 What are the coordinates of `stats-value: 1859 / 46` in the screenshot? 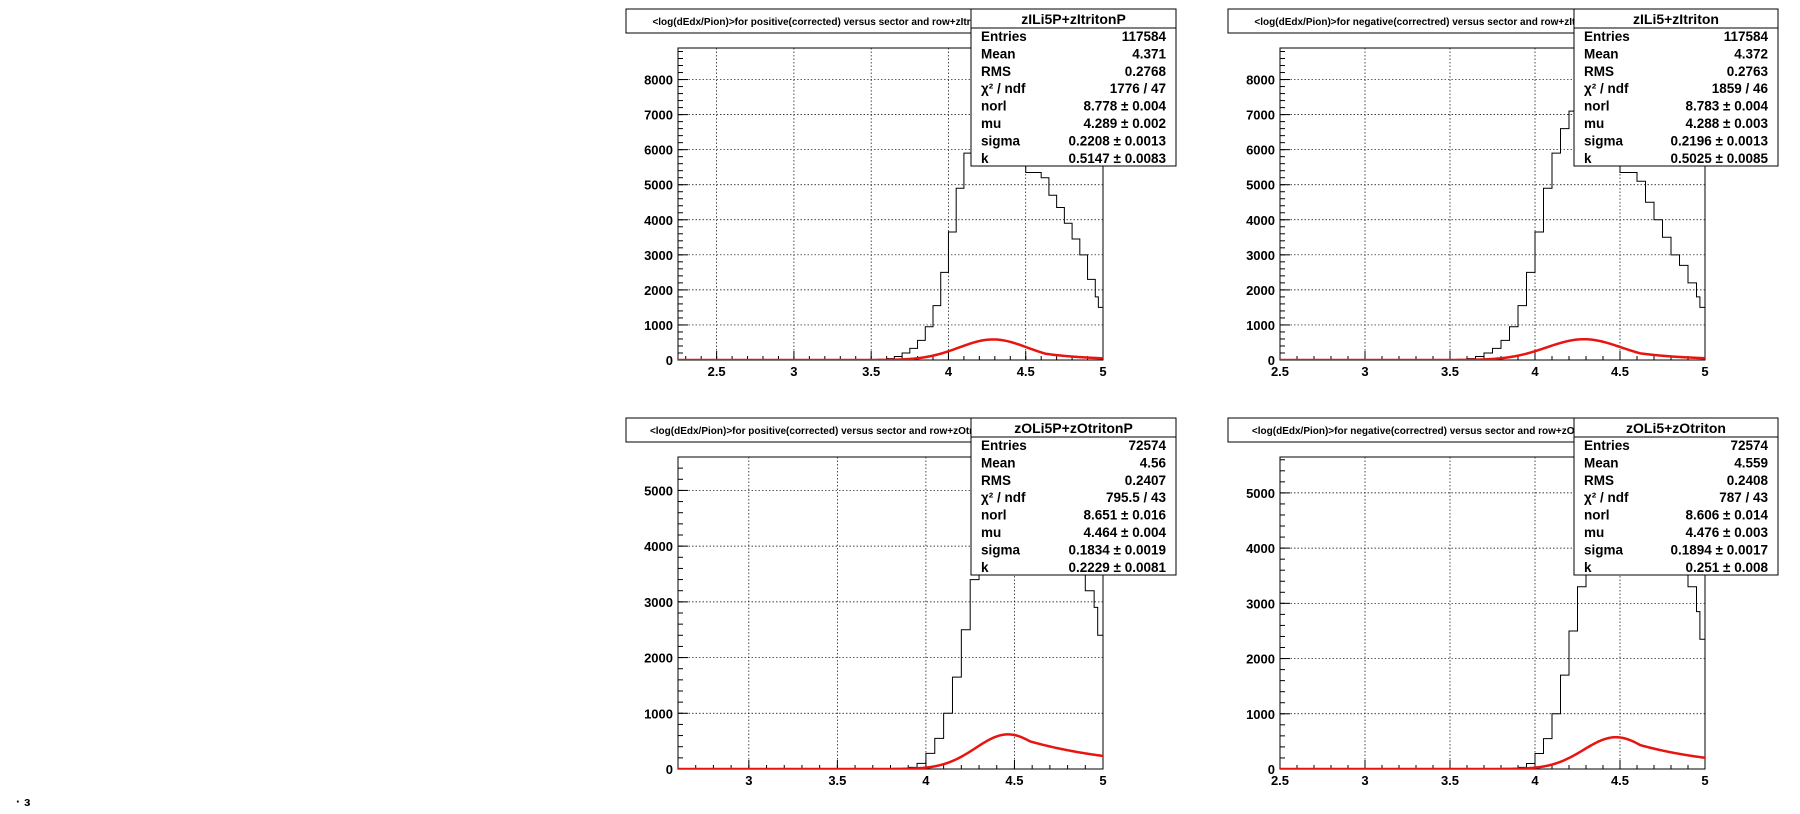 It's located at (1740, 88).